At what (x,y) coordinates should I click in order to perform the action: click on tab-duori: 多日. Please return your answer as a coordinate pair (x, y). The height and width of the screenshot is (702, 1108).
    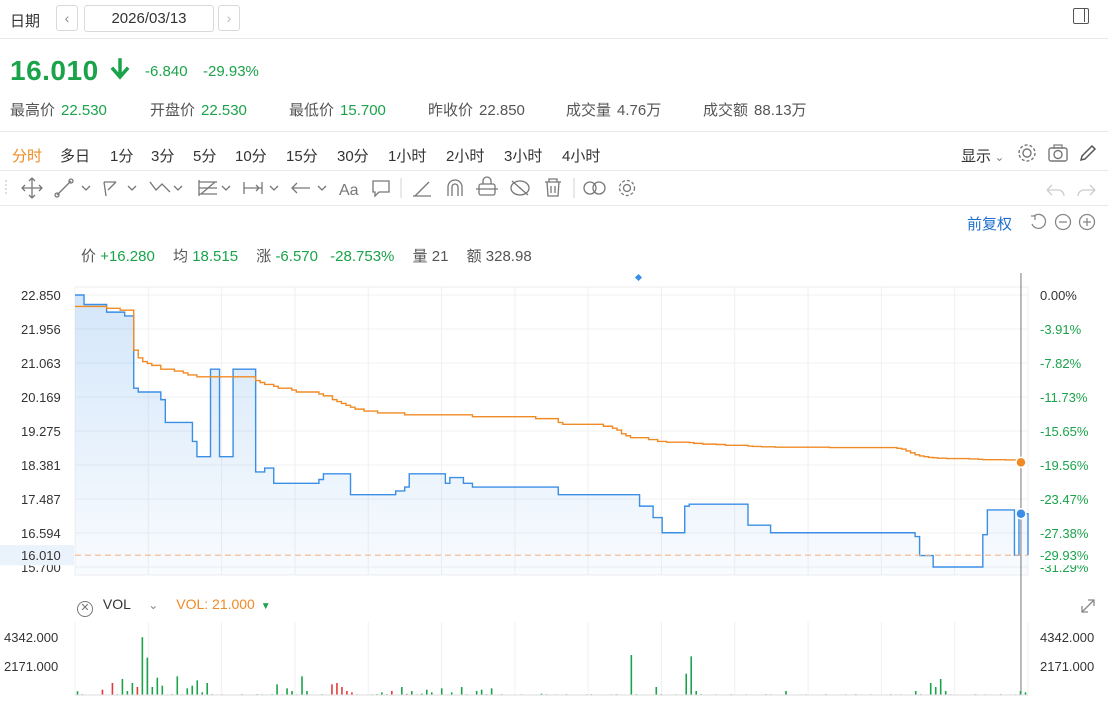
    Looking at the image, I should click on (75, 156).